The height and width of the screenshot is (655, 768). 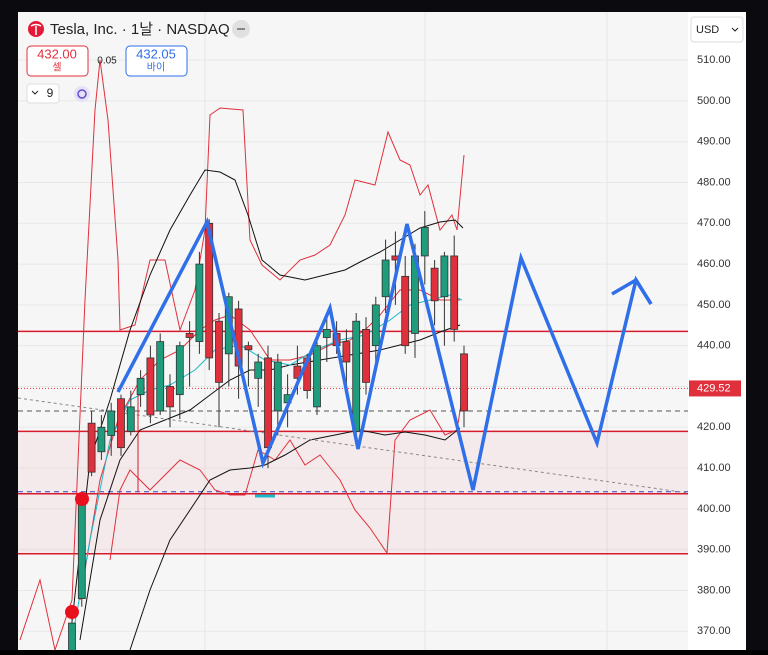 I want to click on buy-button, so click(x=156, y=61).